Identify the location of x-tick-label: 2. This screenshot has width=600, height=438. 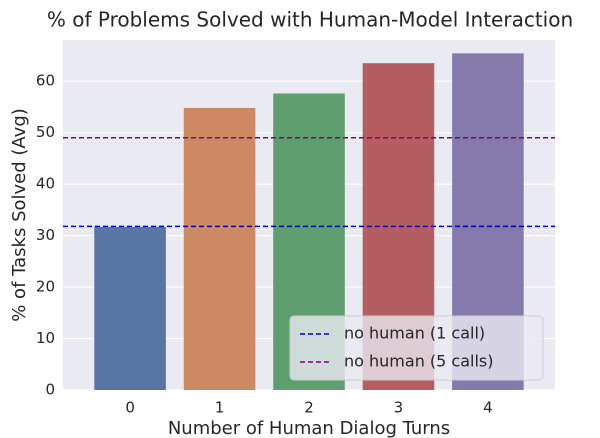
(309, 408).